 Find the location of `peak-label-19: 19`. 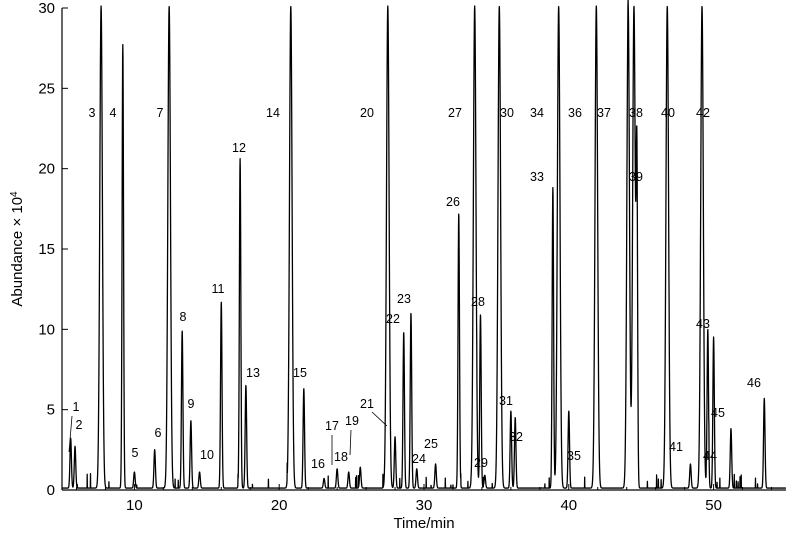

peak-label-19: 19 is located at coordinates (352, 421).